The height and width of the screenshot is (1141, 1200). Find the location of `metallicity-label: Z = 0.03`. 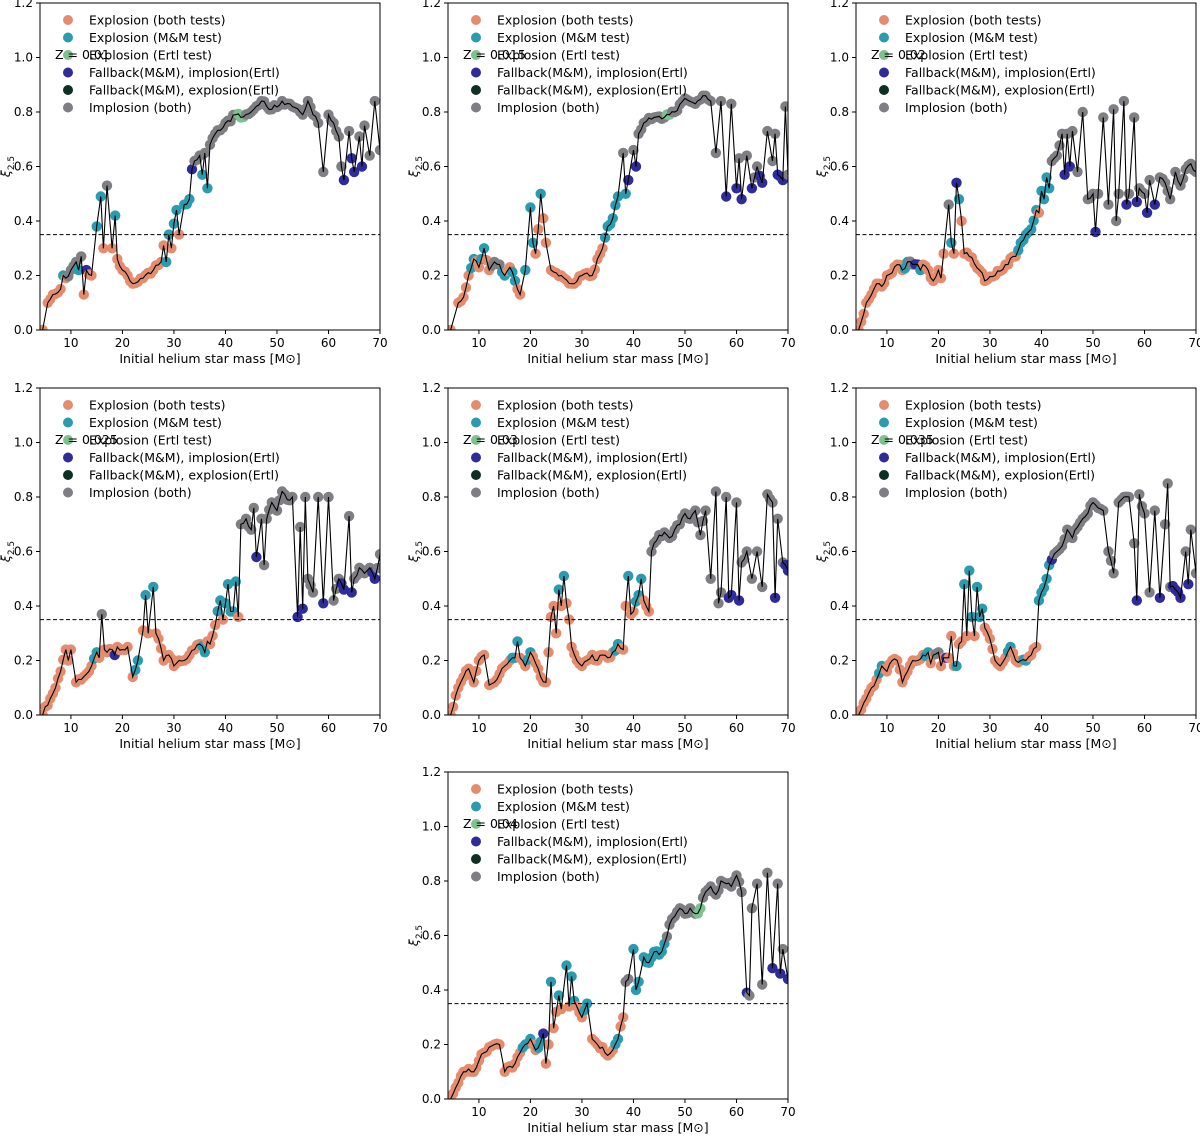

metallicity-label: Z = 0.03 is located at coordinates (490, 439).